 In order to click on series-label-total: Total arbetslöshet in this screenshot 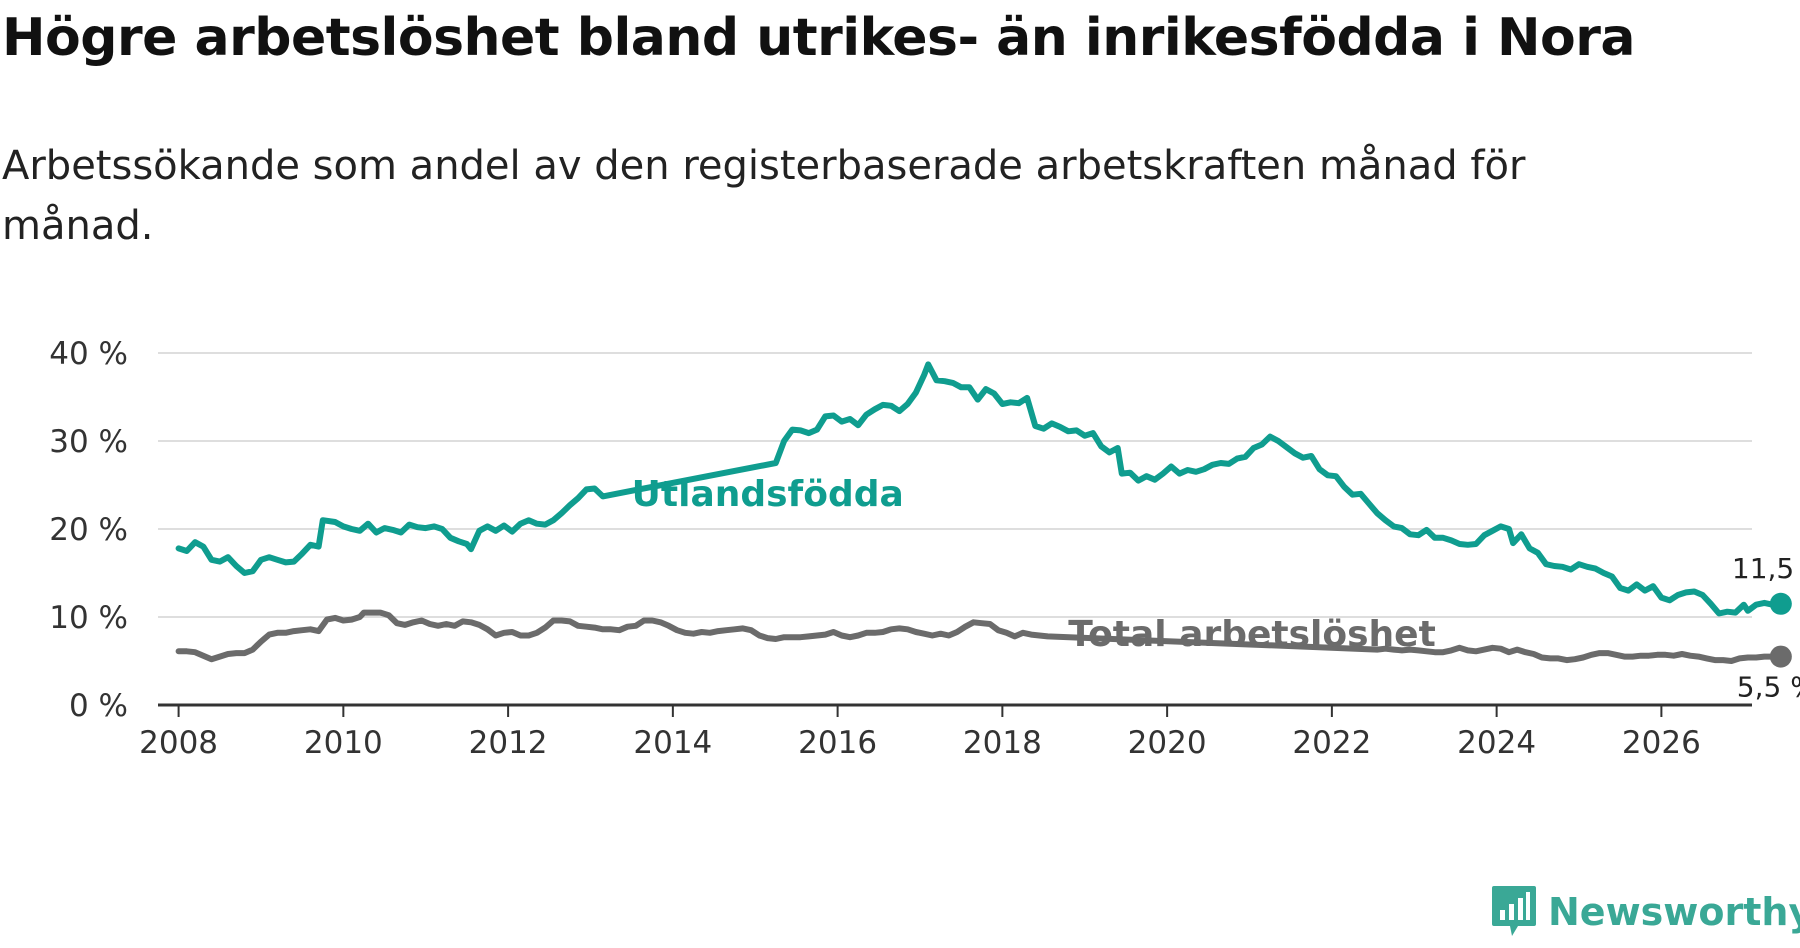, I will do `click(1252, 634)`.